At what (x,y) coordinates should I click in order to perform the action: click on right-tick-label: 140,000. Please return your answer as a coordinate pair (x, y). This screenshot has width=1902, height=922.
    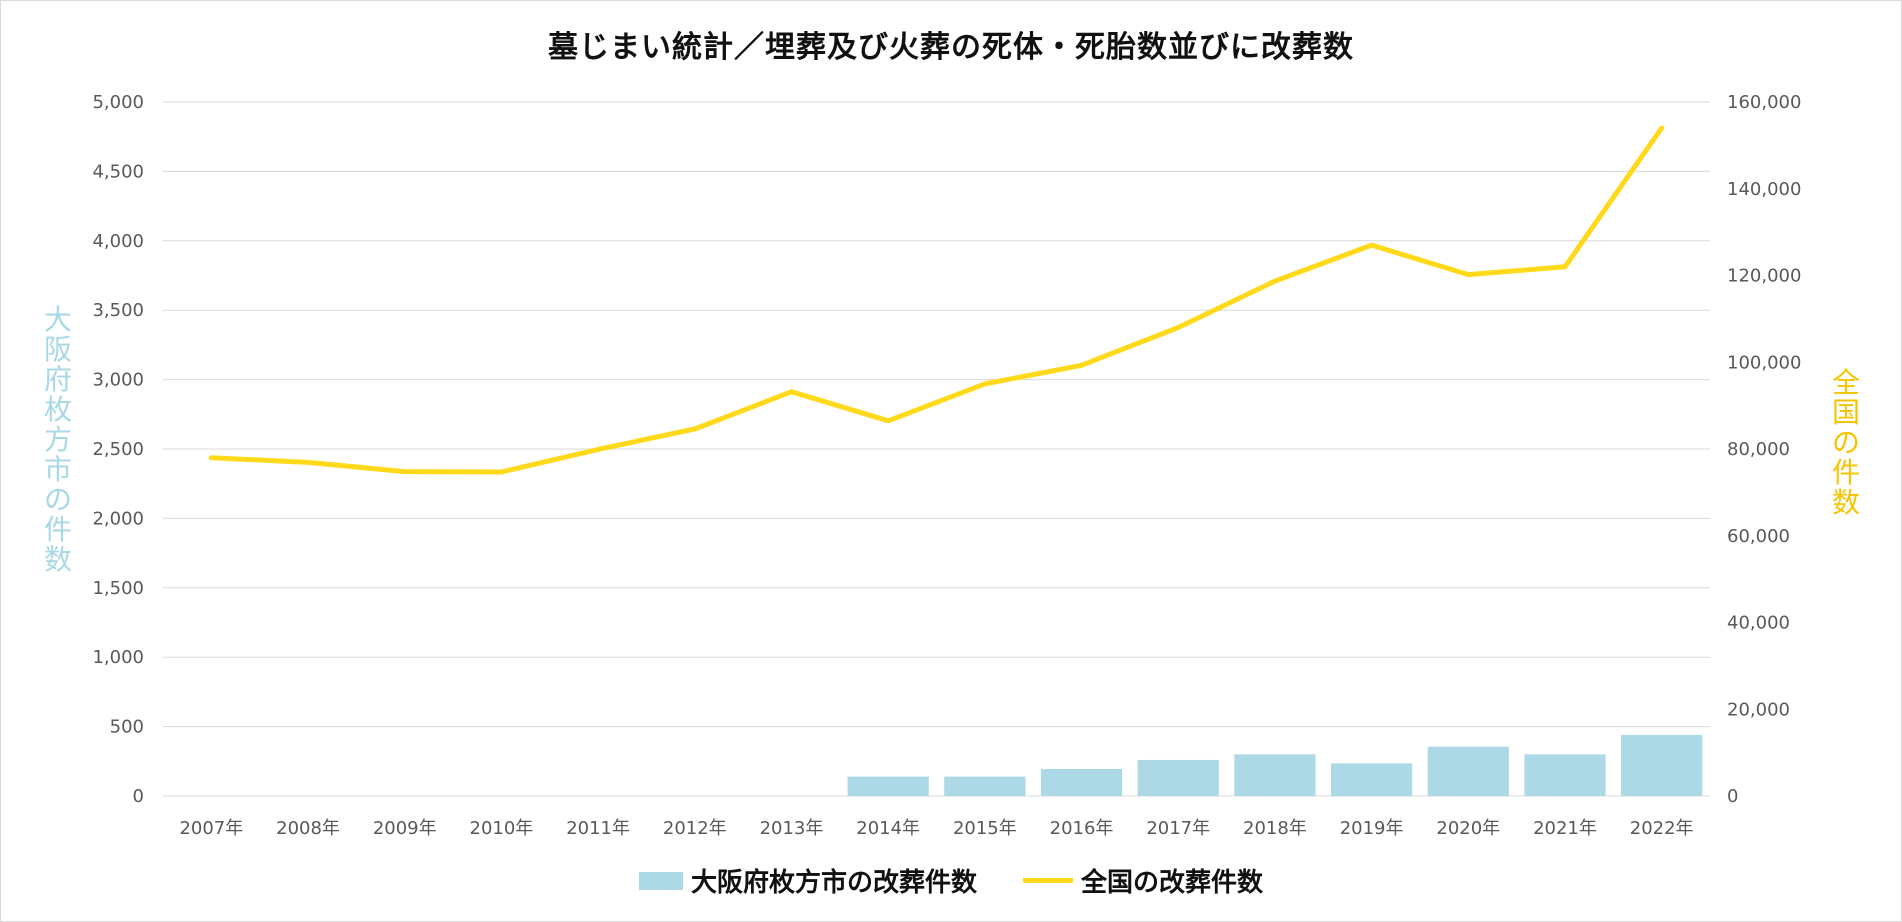
    Looking at the image, I should click on (1764, 189).